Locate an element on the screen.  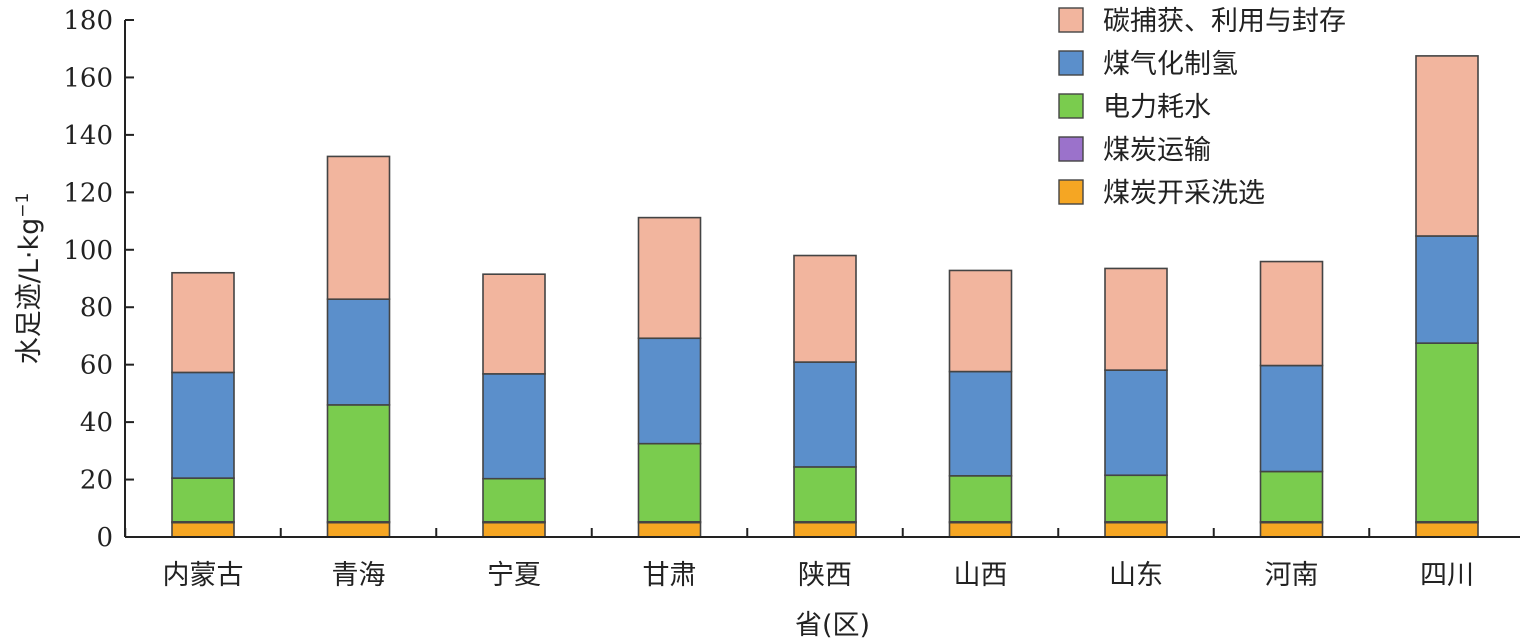
x-category-label: 陕西 is located at coordinates (825, 575).